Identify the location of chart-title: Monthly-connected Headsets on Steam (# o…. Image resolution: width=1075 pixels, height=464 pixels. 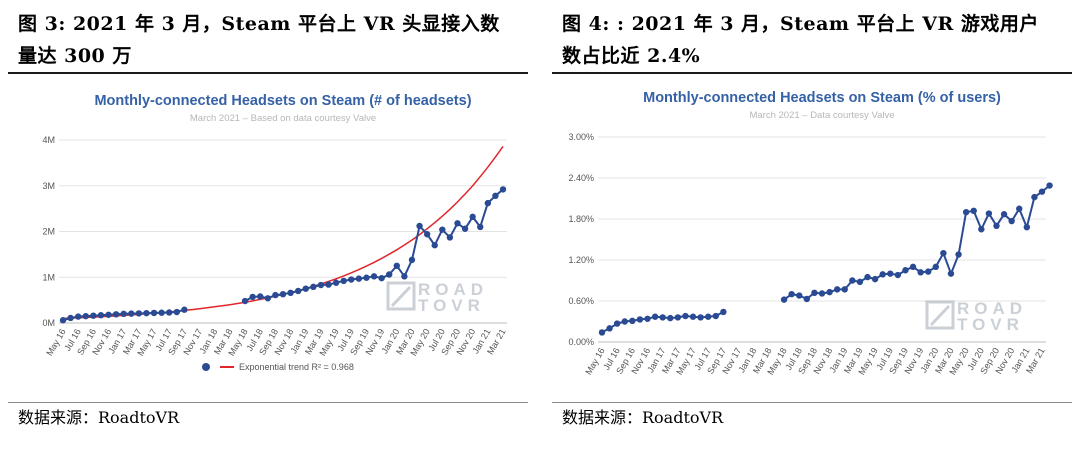
(282, 101).